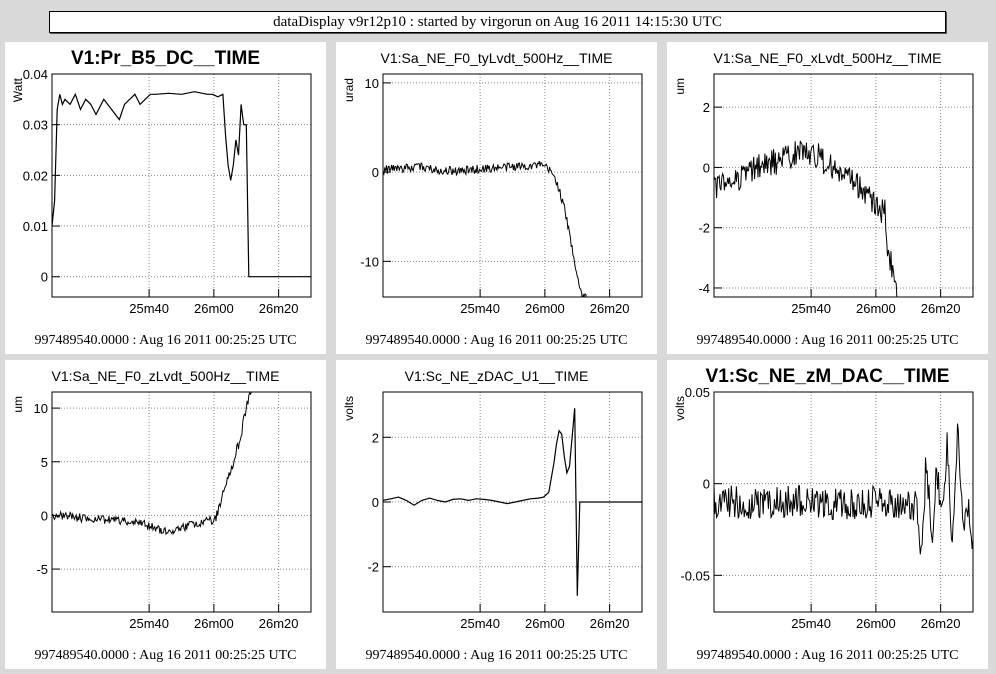  Describe the element at coordinates (35, 74) in the screenshot. I see `y-tick-label: 0.04` at that location.